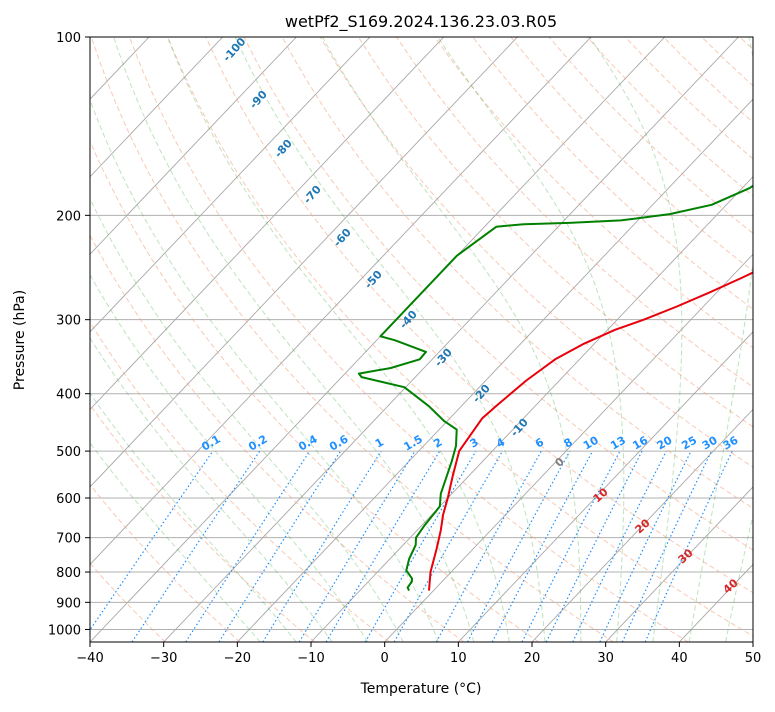  Describe the element at coordinates (64, 630) in the screenshot. I see `y-tick-label: 1000` at that location.